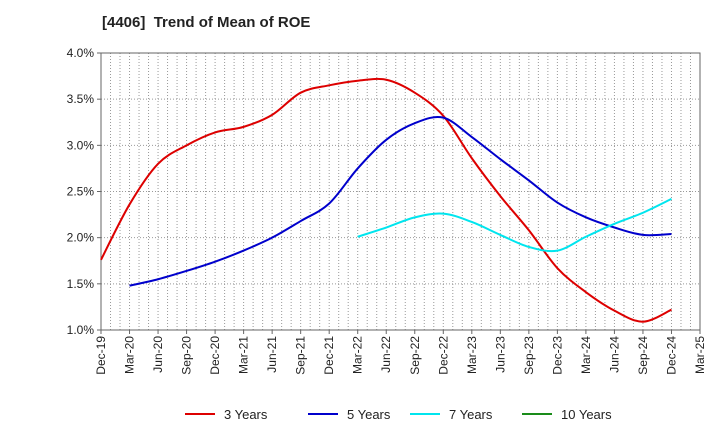 The image size is (720, 440). What do you see at coordinates (130, 355) in the screenshot?
I see `x-tick-label: Mar-20` at bounding box center [130, 355].